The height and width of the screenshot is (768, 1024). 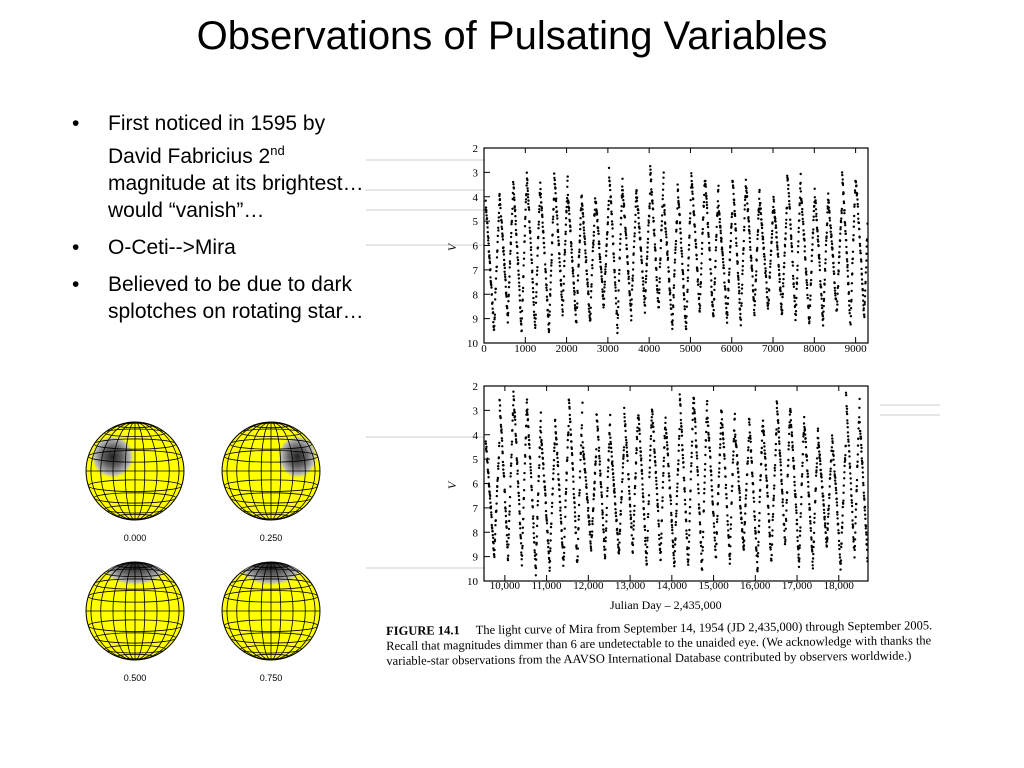 I want to click on x-tick-label: 11,000, so click(x=547, y=586).